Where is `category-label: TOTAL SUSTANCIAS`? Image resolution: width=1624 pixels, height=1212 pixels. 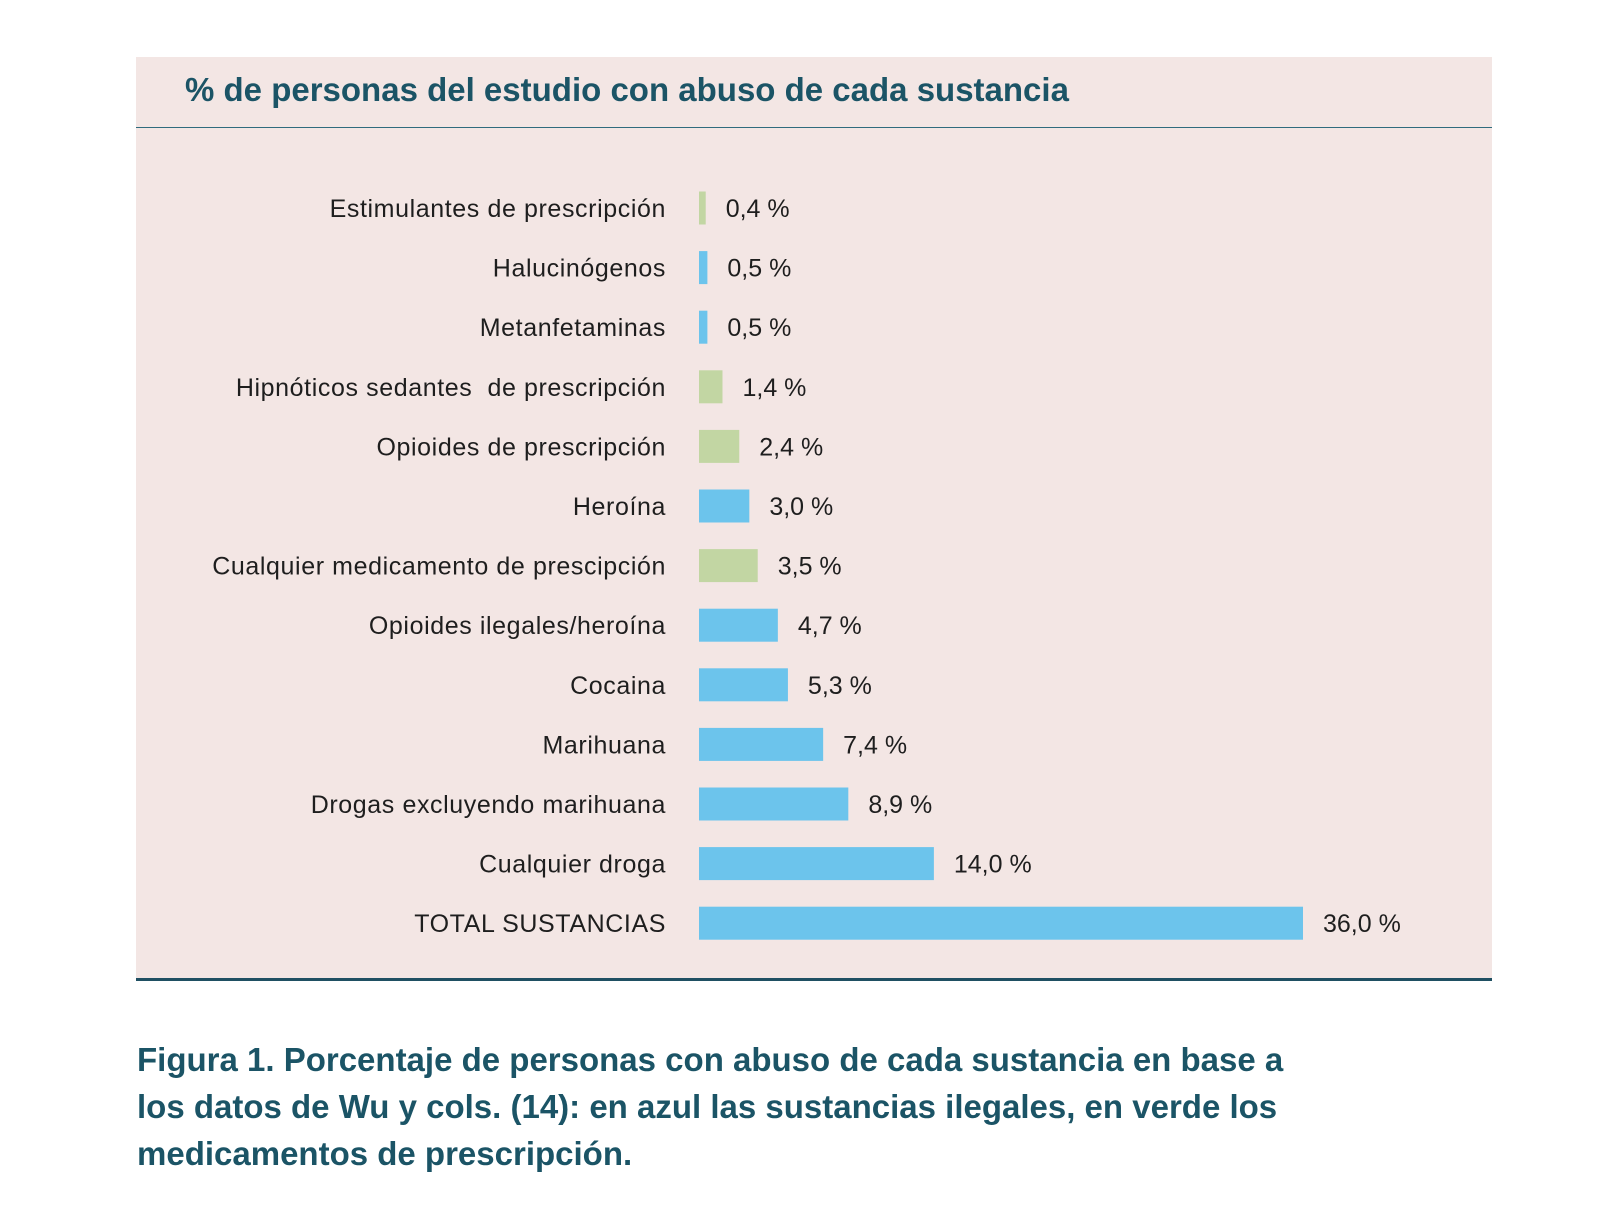 category-label: TOTAL SUSTANCIAS is located at coordinates (540, 924).